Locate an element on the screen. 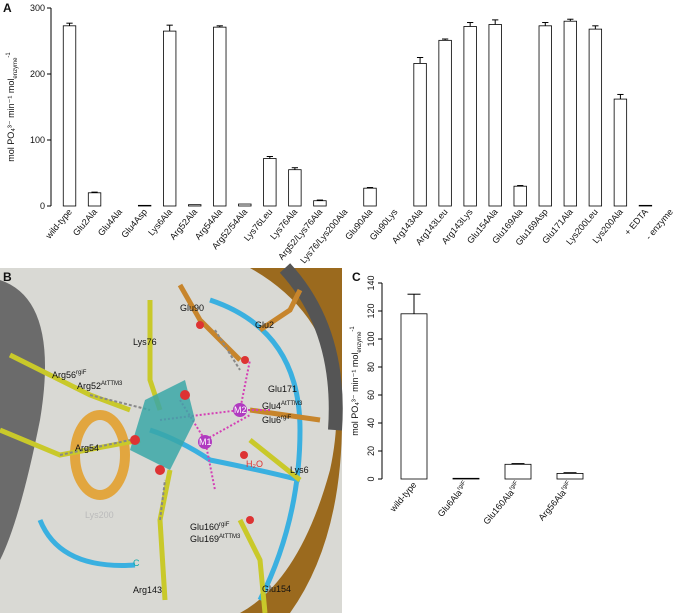 This screenshot has height=613, width=683. x-tick-label: Glu2Ala is located at coordinates (85, 222).